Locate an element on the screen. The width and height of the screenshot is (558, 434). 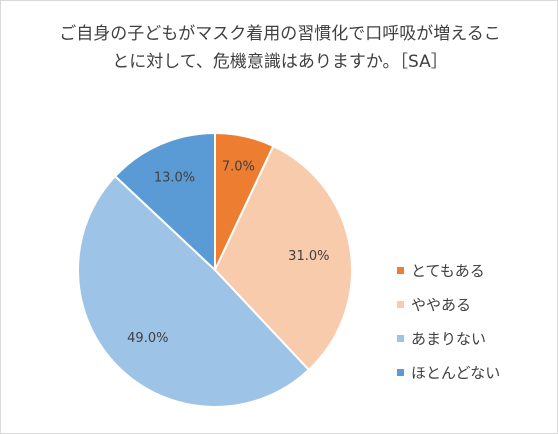
legend-item: ややある is located at coordinates (448, 304).